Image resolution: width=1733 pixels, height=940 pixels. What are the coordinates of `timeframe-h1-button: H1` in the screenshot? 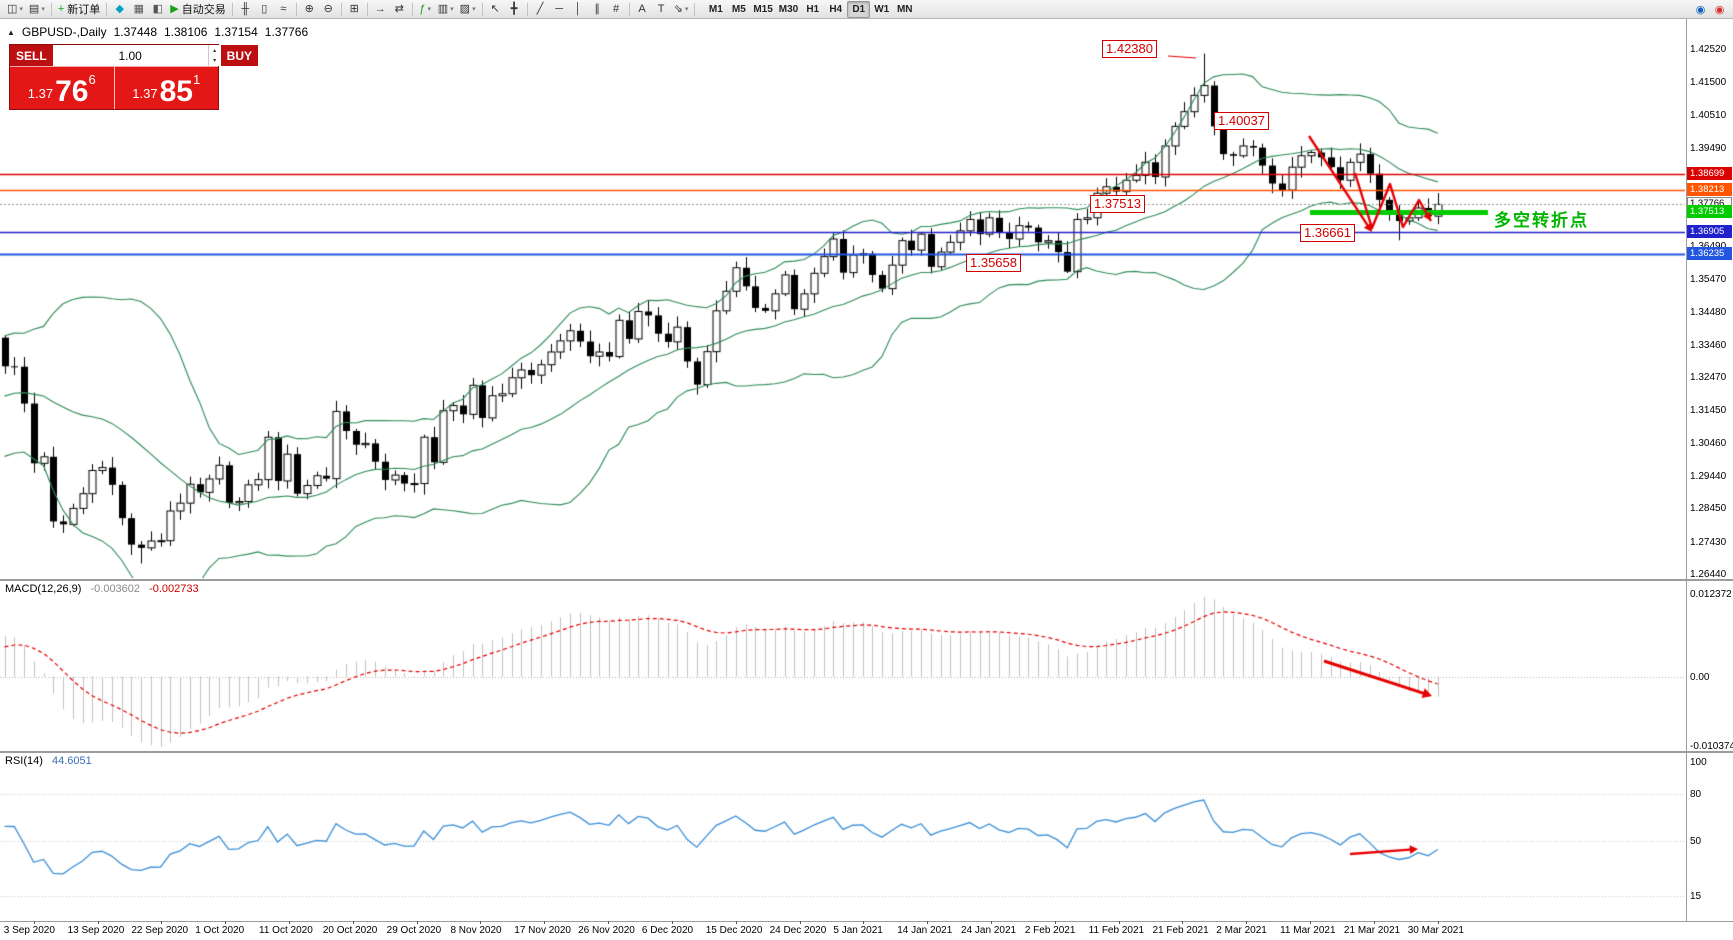 It's located at (813, 9).